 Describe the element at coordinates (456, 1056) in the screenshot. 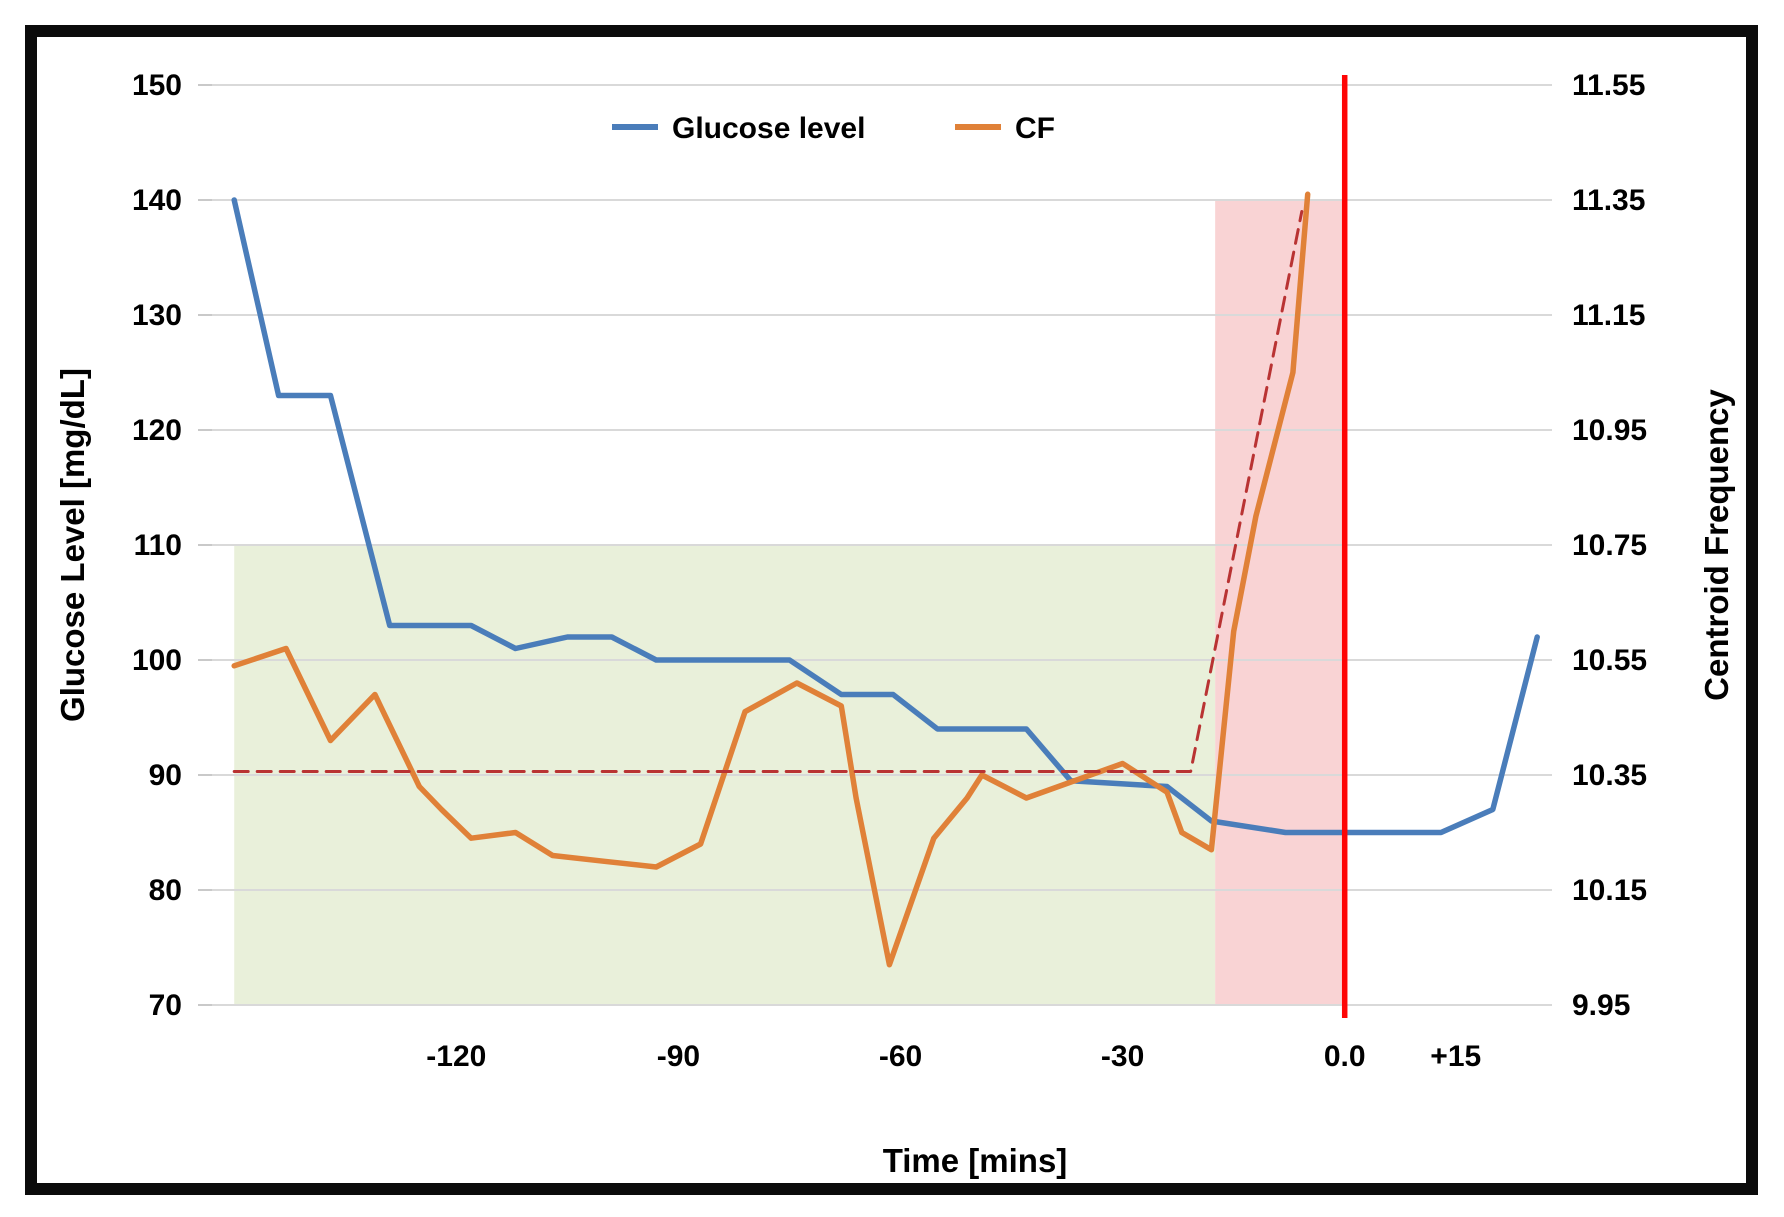

I see `x-axis-tick-label: -120` at that location.